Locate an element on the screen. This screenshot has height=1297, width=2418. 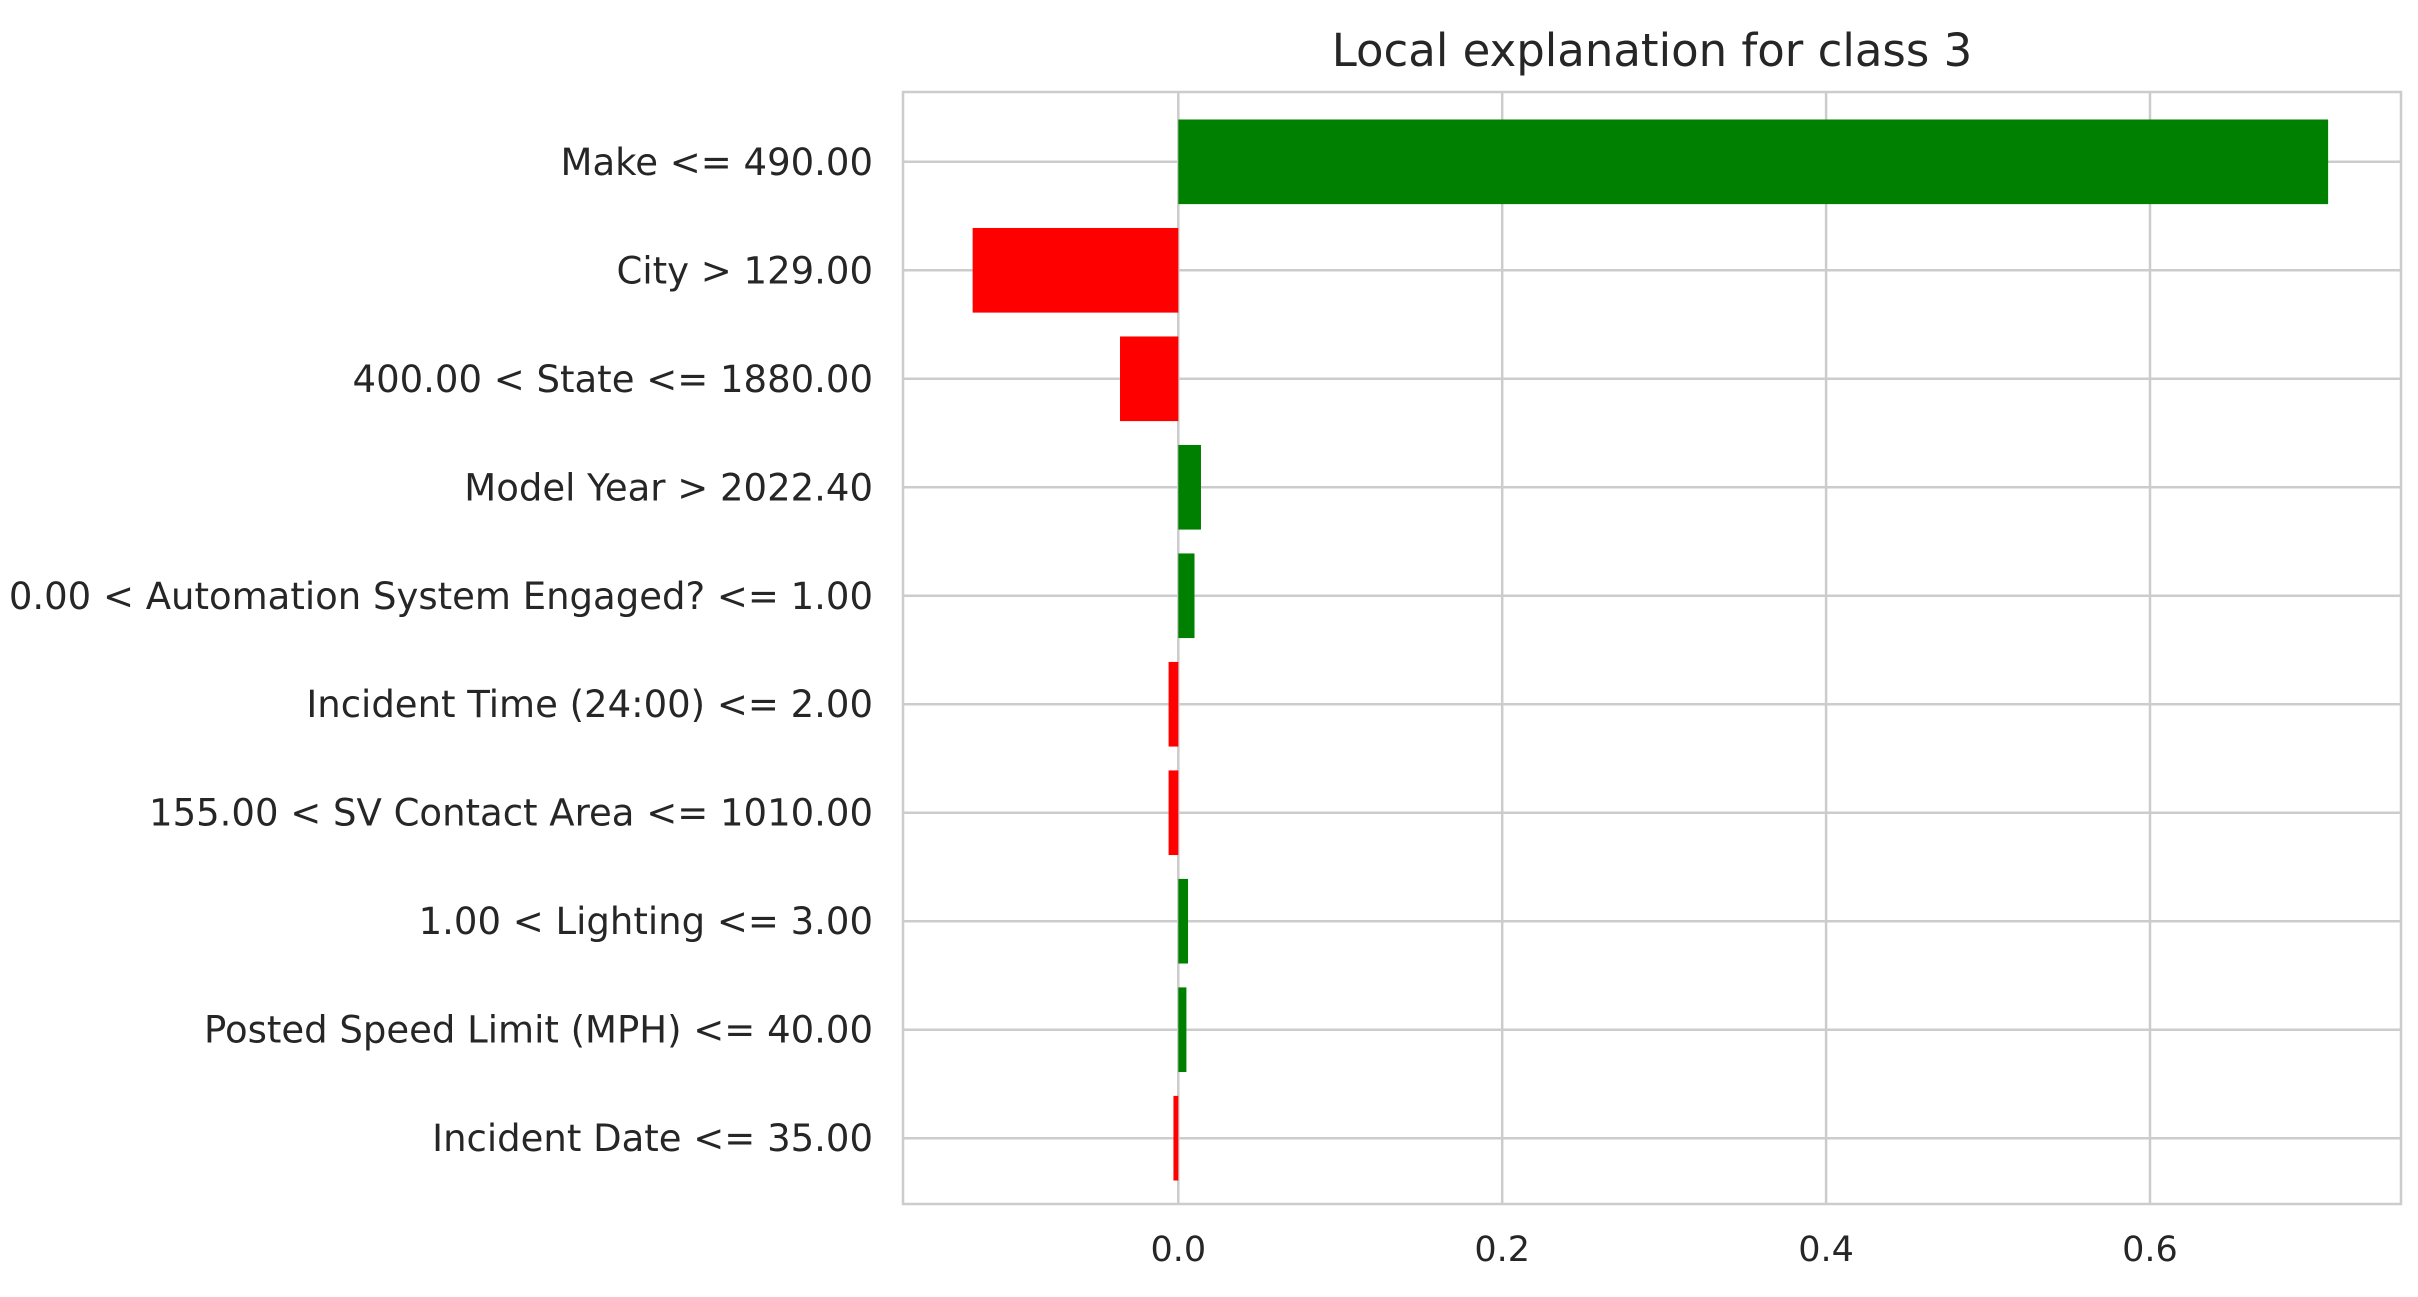
category-label: Make <= 490.00 is located at coordinates (717, 162).